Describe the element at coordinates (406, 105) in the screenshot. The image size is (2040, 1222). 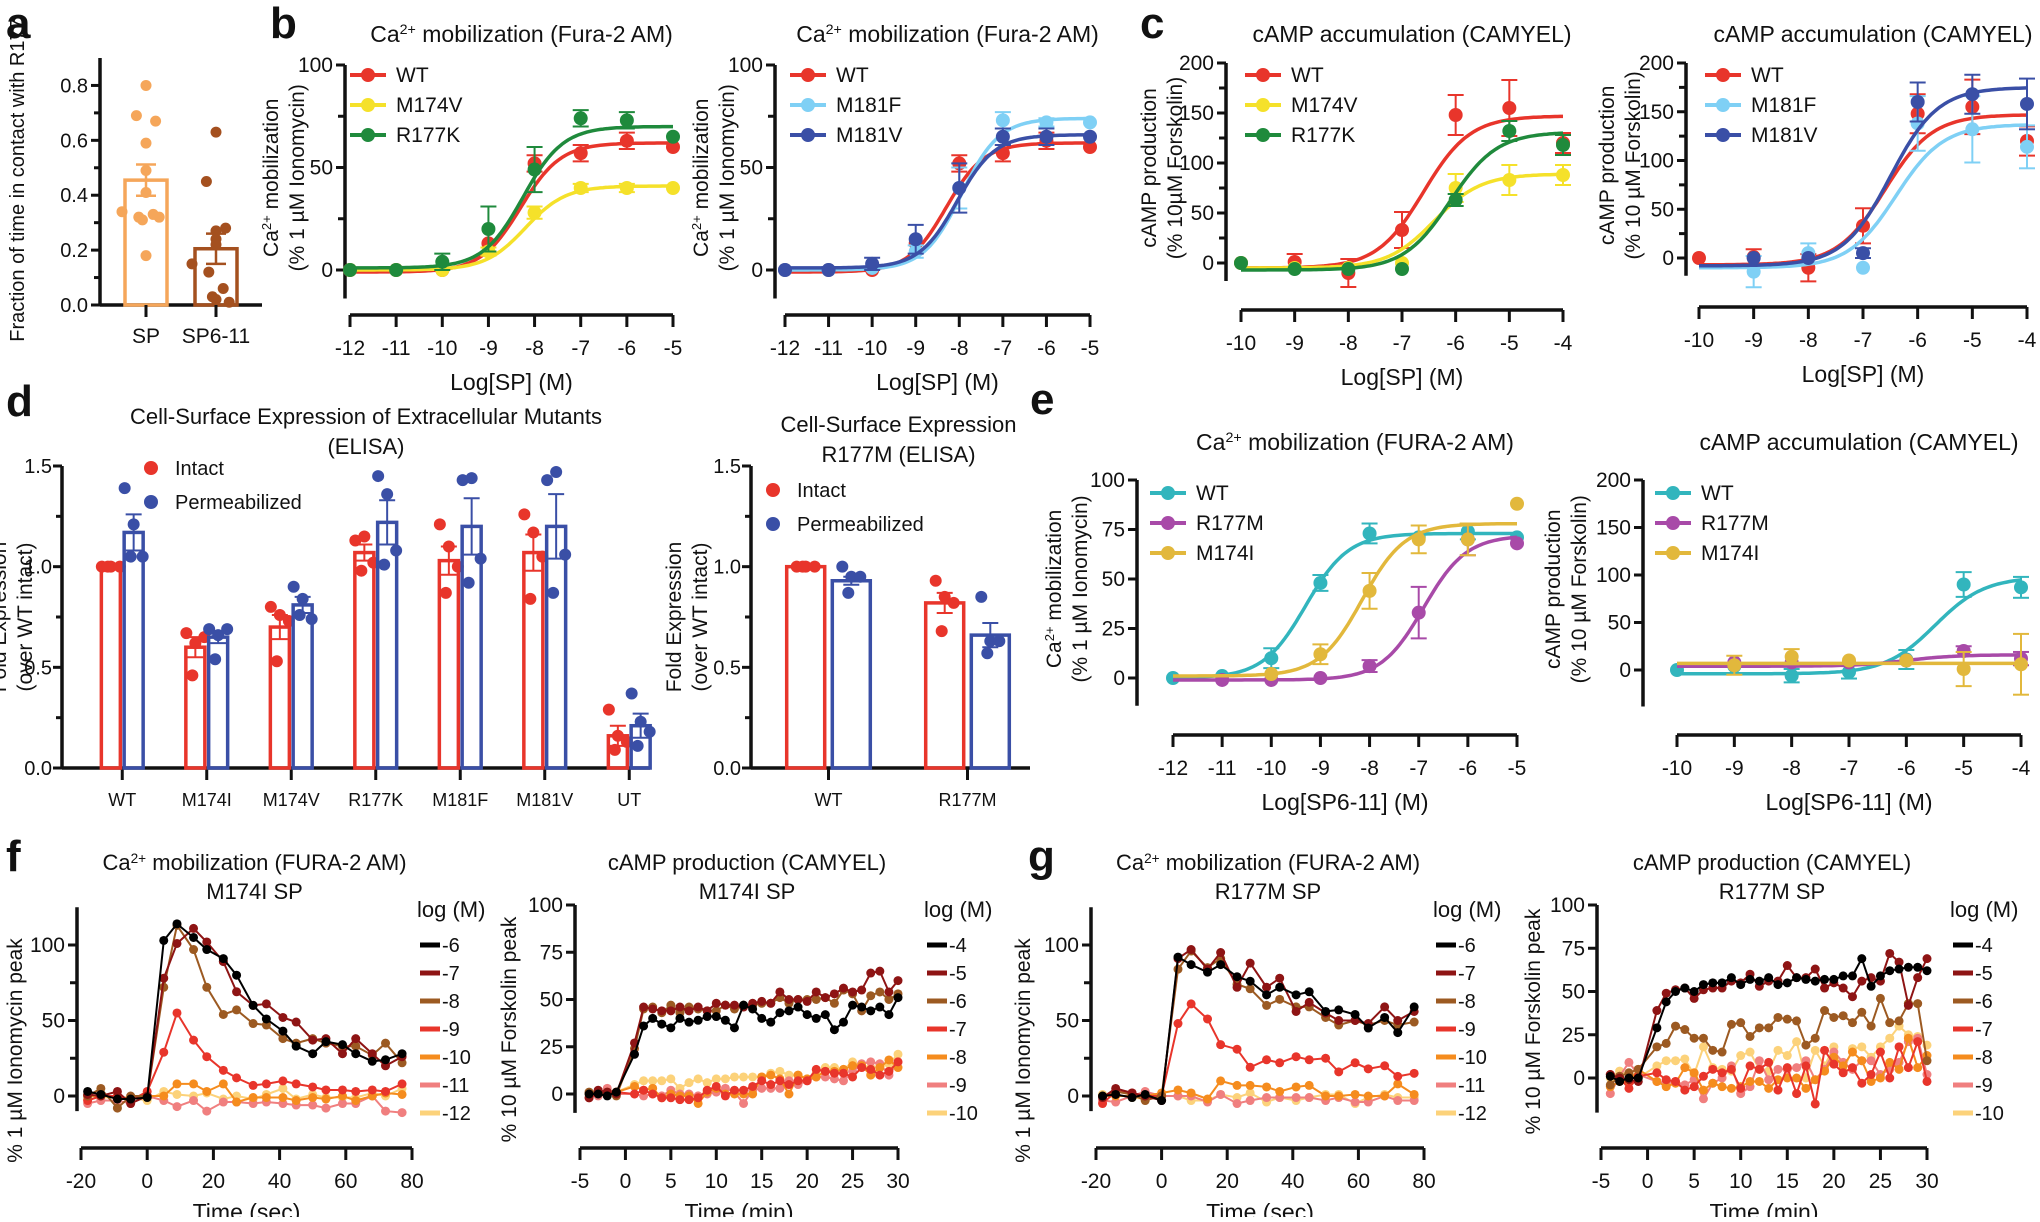
I see `legend-item: M174V` at that location.